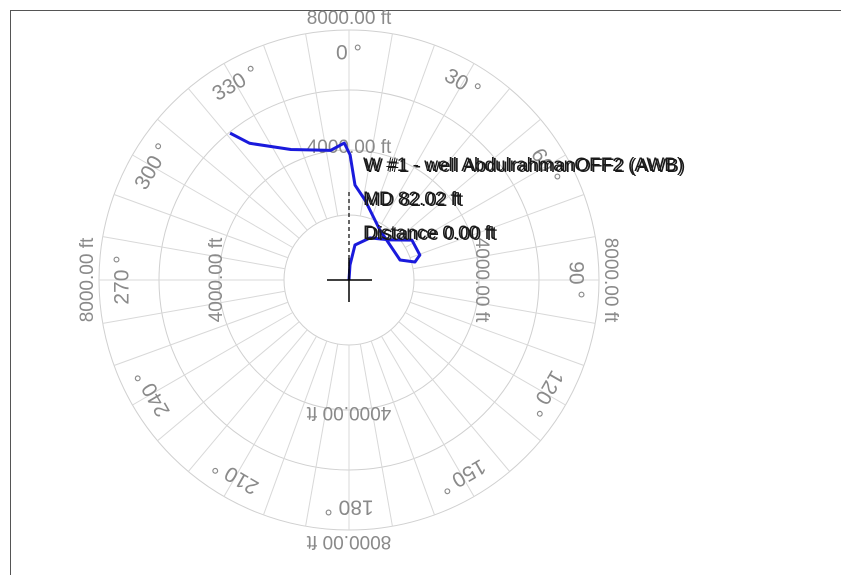  What do you see at coordinates (575, 280) in the screenshot?
I see `angle-tick-label: 90 °` at bounding box center [575, 280].